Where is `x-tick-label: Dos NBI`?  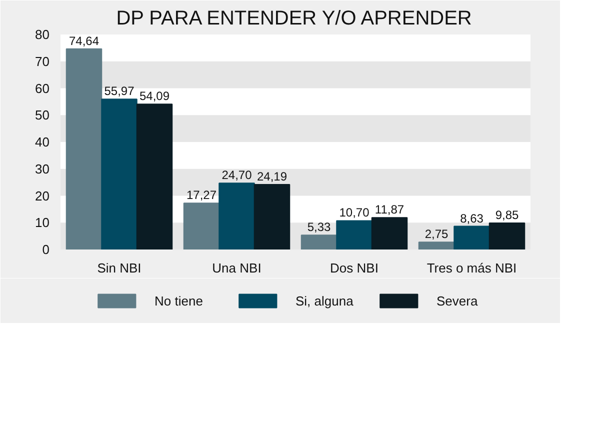
x-tick-label: Dos NBI is located at coordinates (354, 268).